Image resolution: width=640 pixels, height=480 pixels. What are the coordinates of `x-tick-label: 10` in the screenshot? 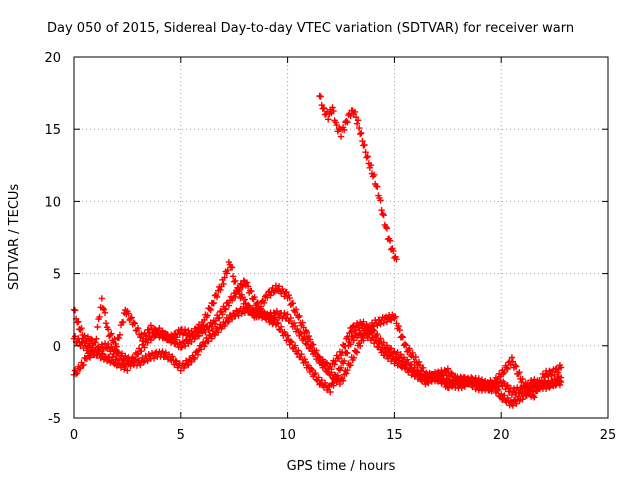 It's located at (287, 435).